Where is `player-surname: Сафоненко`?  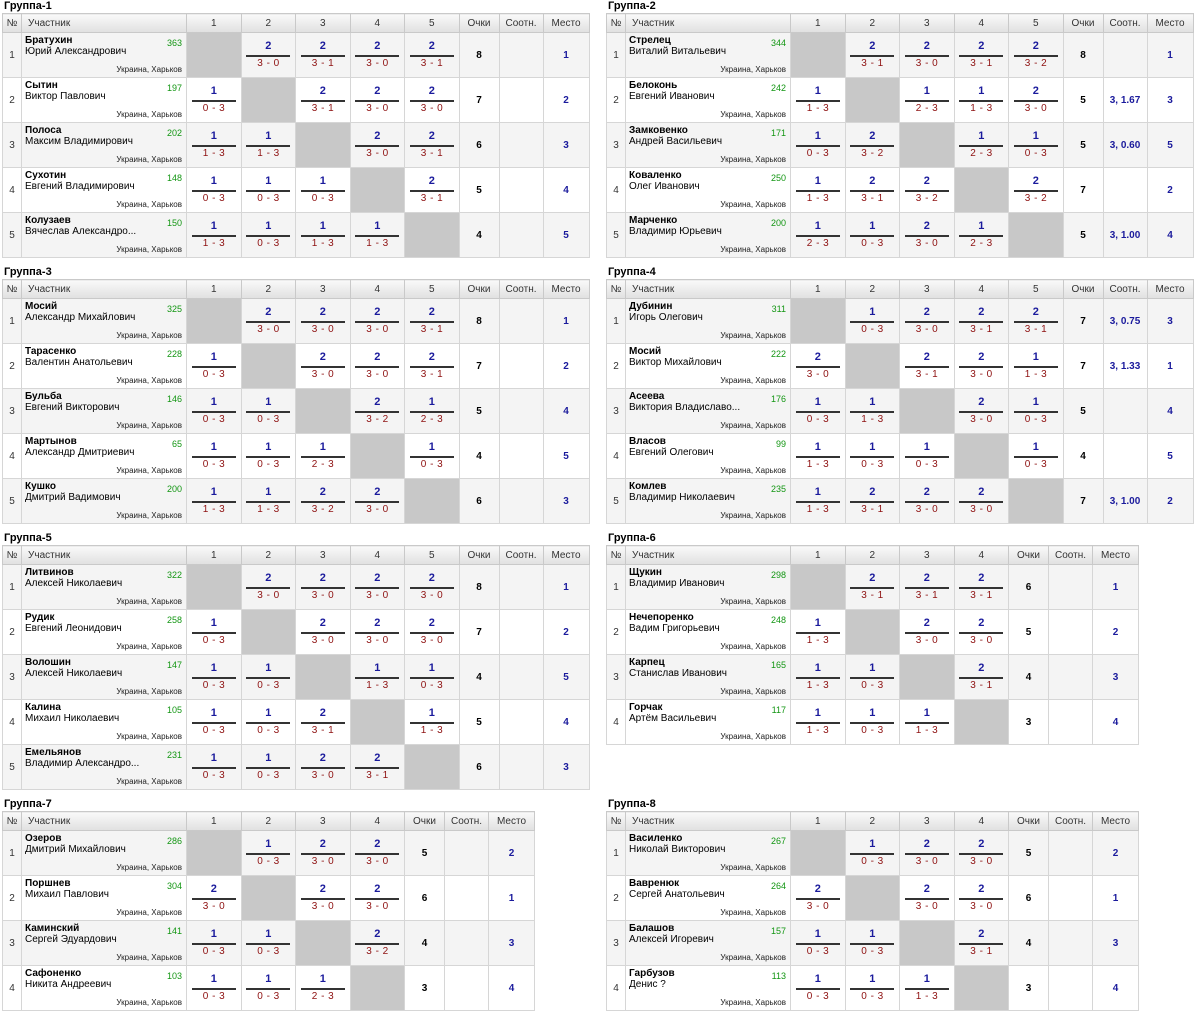 player-surname: Сафоненко is located at coordinates (53, 973).